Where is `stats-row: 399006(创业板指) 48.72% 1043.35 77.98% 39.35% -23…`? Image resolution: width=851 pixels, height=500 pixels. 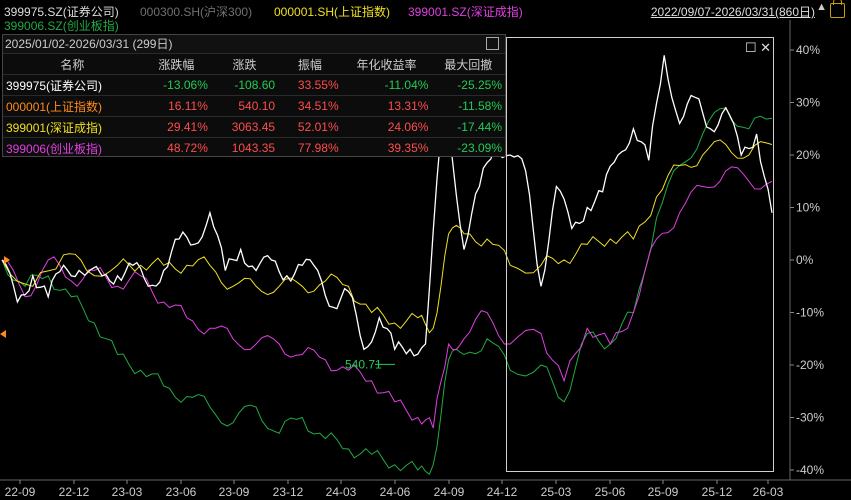 stats-row: 399006(创业板指) 48.72% 1043.35 77.98% 39.35% -23… is located at coordinates (254, 147).